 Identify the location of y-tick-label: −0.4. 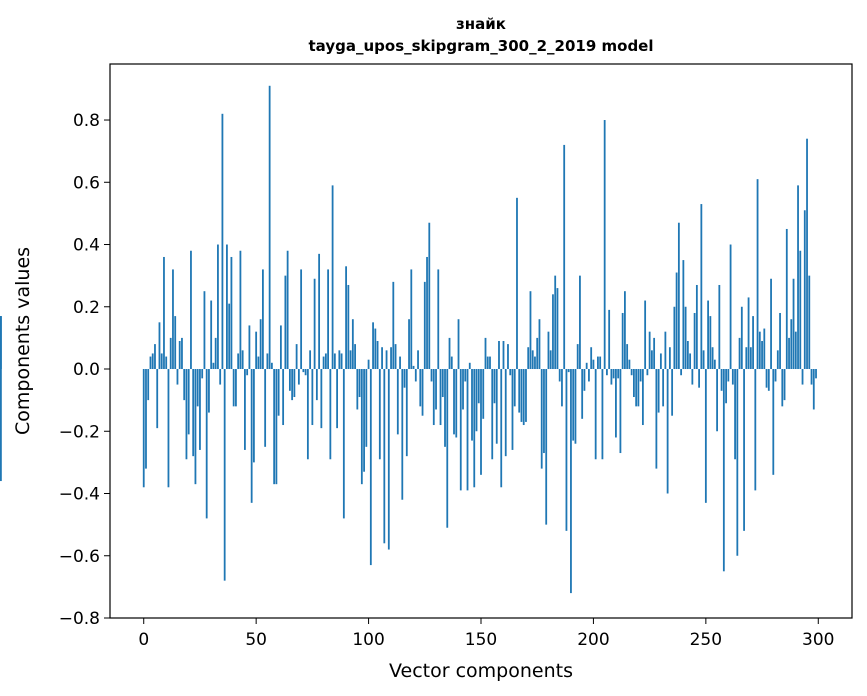
(79, 495).